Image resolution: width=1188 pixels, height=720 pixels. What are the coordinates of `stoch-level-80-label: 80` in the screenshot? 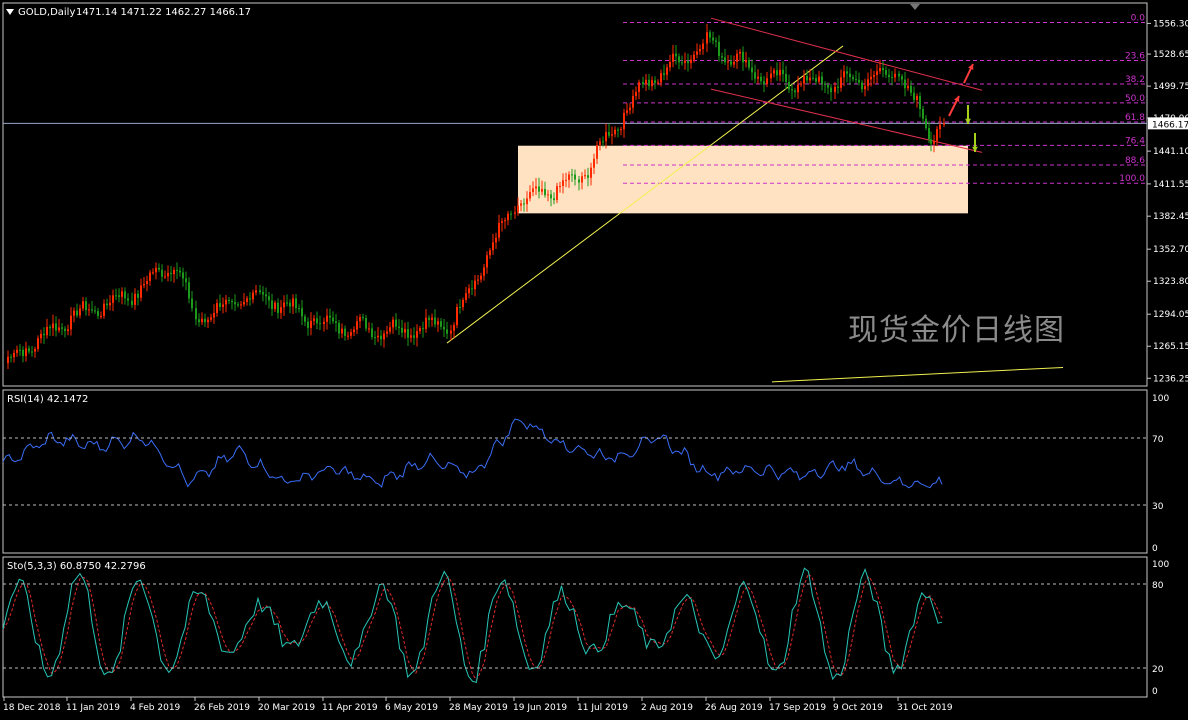 It's located at (1158, 586).